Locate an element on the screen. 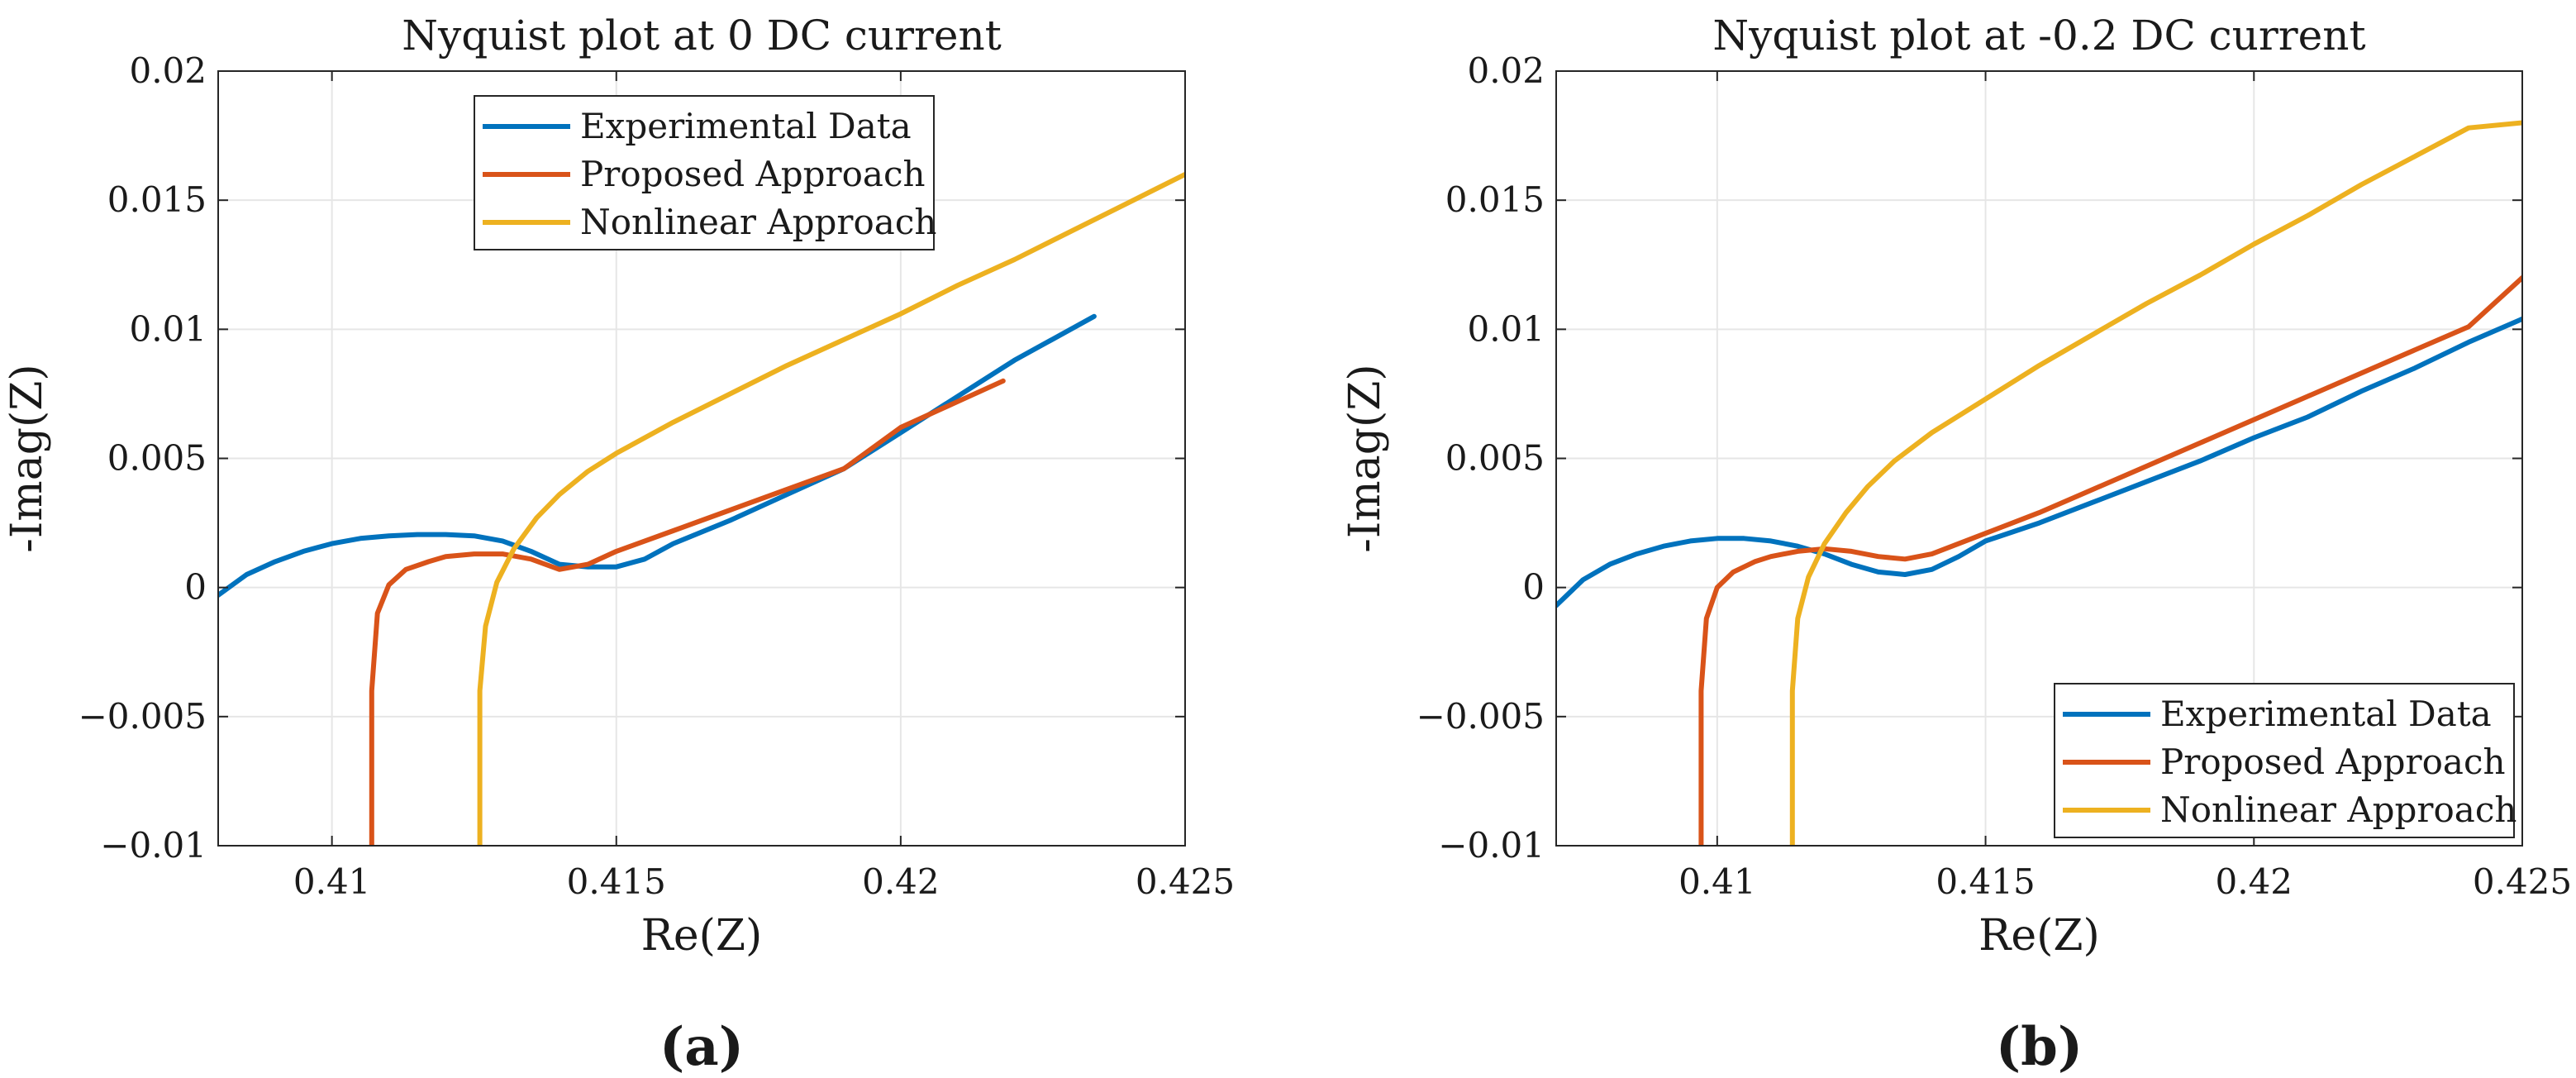  chart-a-ytick-label: −0.005 is located at coordinates (143, 716).